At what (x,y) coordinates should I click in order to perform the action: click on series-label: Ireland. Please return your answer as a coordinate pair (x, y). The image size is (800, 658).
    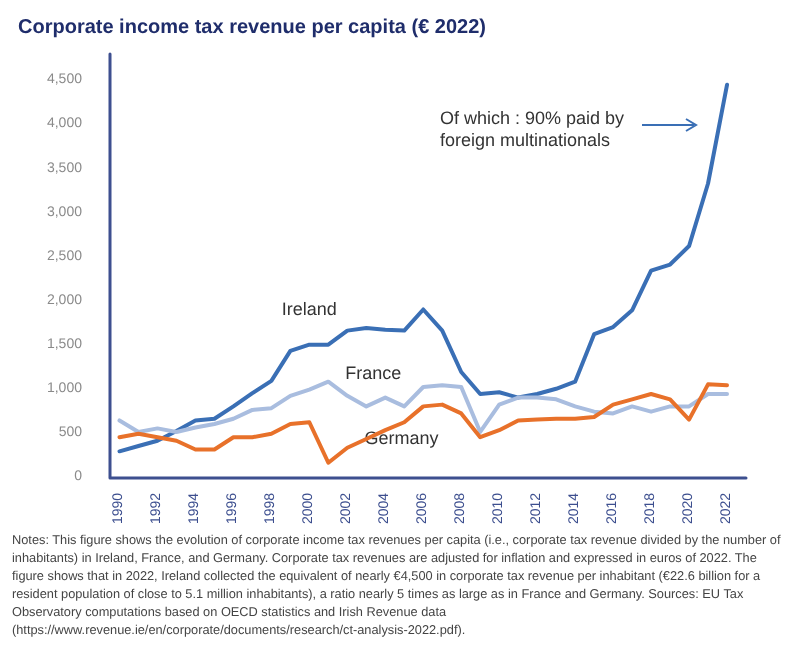
    Looking at the image, I should click on (309, 308).